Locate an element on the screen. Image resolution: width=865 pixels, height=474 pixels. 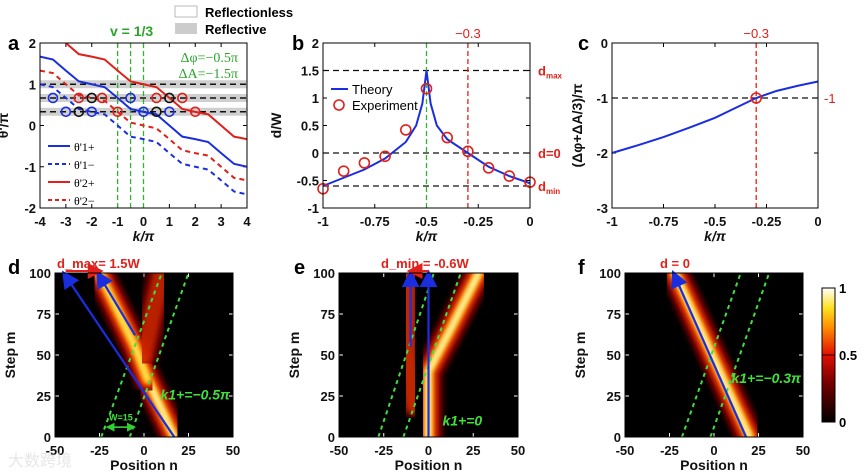
wavevector-annotation: k1+=−0.3π is located at coordinates (766, 378).